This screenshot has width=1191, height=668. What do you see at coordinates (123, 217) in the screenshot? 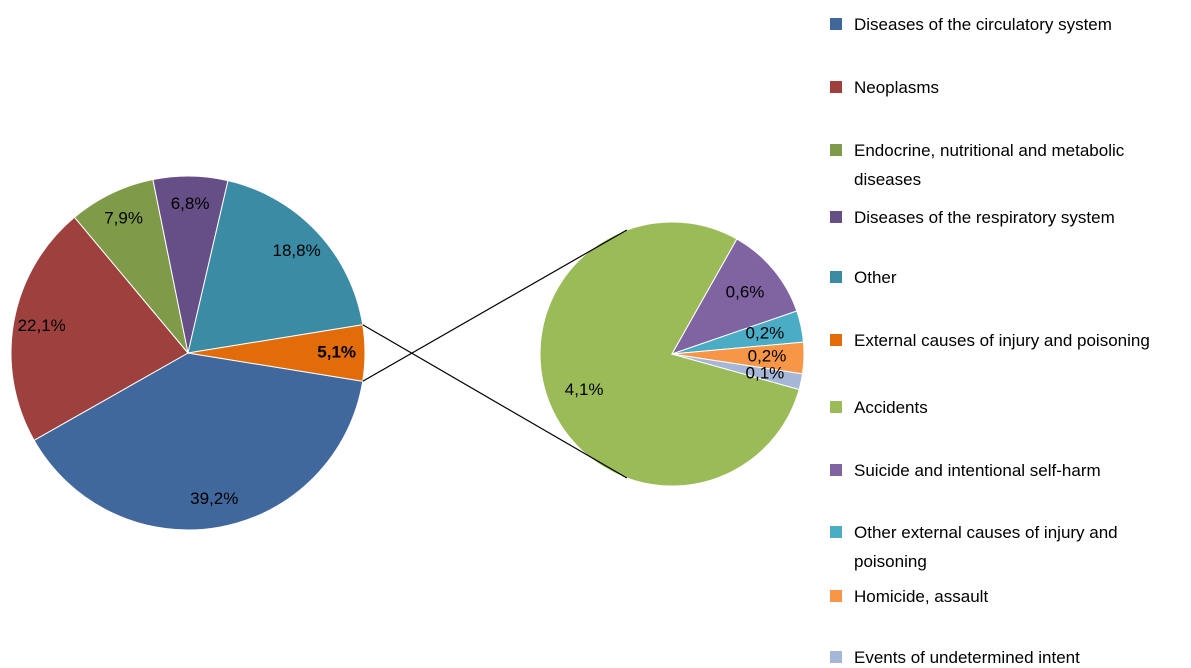
I see `data-label: 7,9%` at bounding box center [123, 217].